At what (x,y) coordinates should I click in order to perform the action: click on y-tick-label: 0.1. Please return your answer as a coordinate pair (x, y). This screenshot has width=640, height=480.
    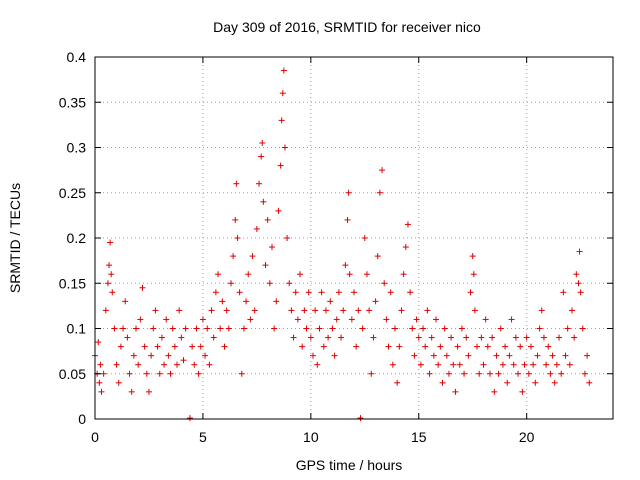
    Looking at the image, I should click on (77, 329).